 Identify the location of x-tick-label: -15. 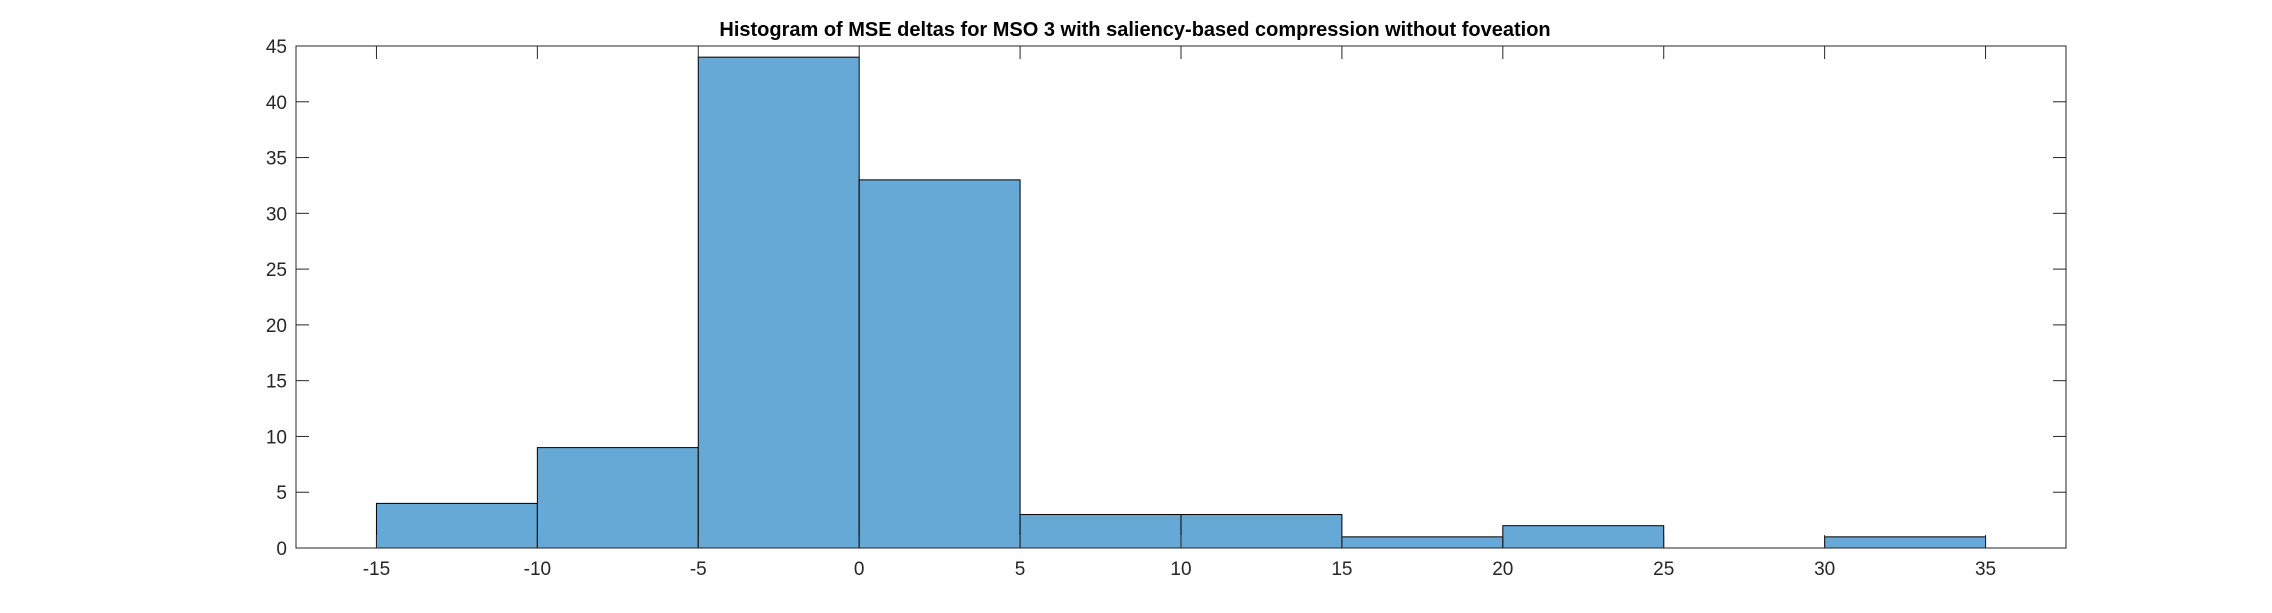
(376, 569).